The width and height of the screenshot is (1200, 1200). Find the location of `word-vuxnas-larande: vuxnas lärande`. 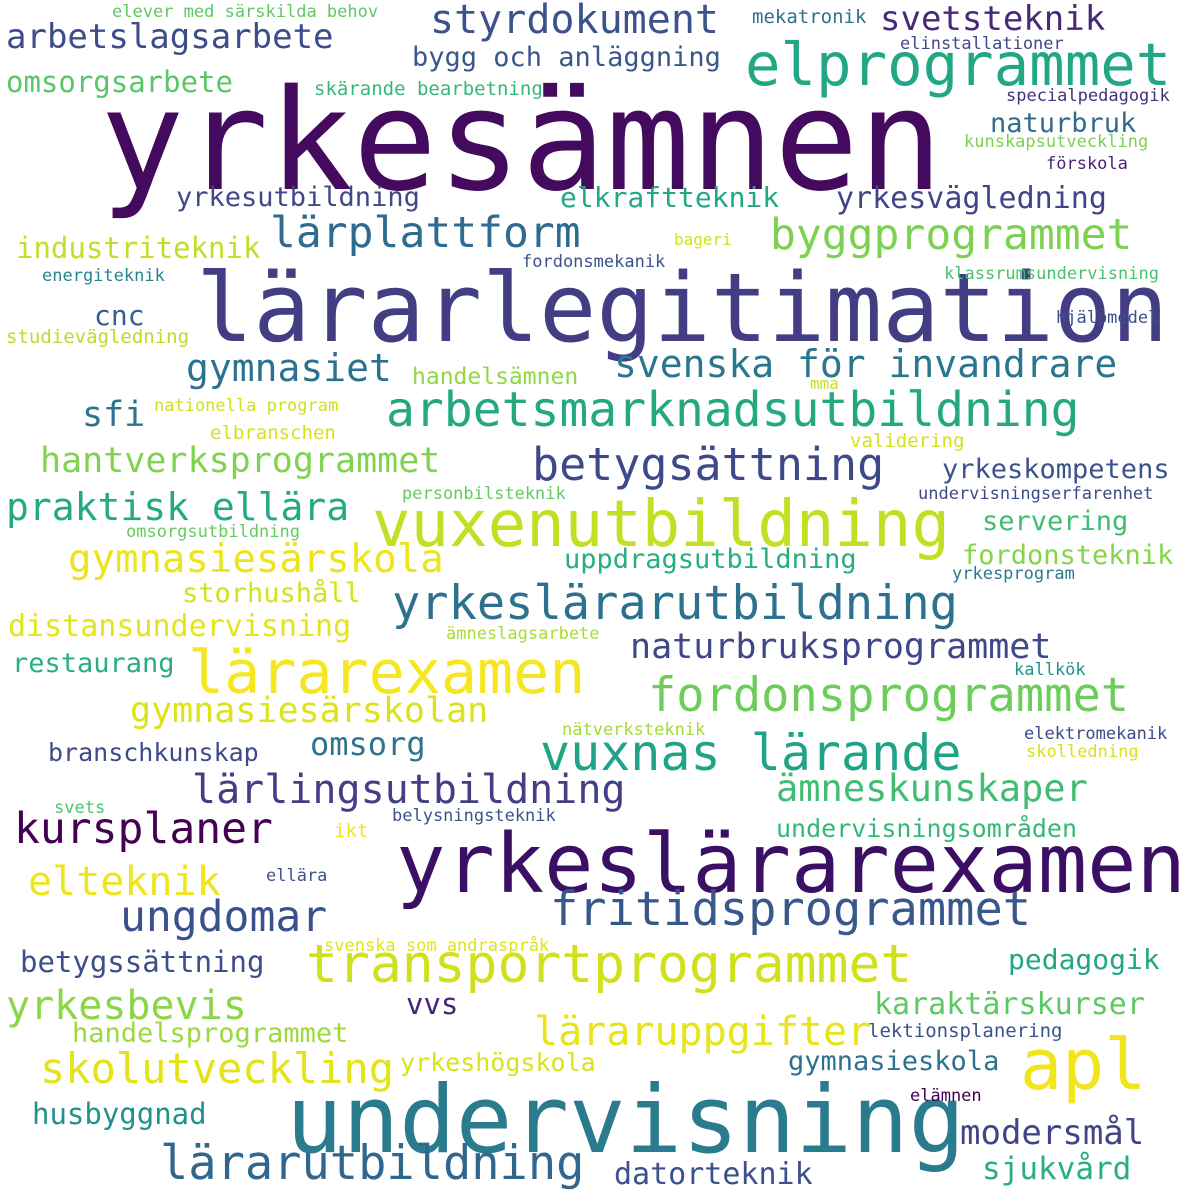

word-vuxnas-larande: vuxnas lärande is located at coordinates (751, 753).